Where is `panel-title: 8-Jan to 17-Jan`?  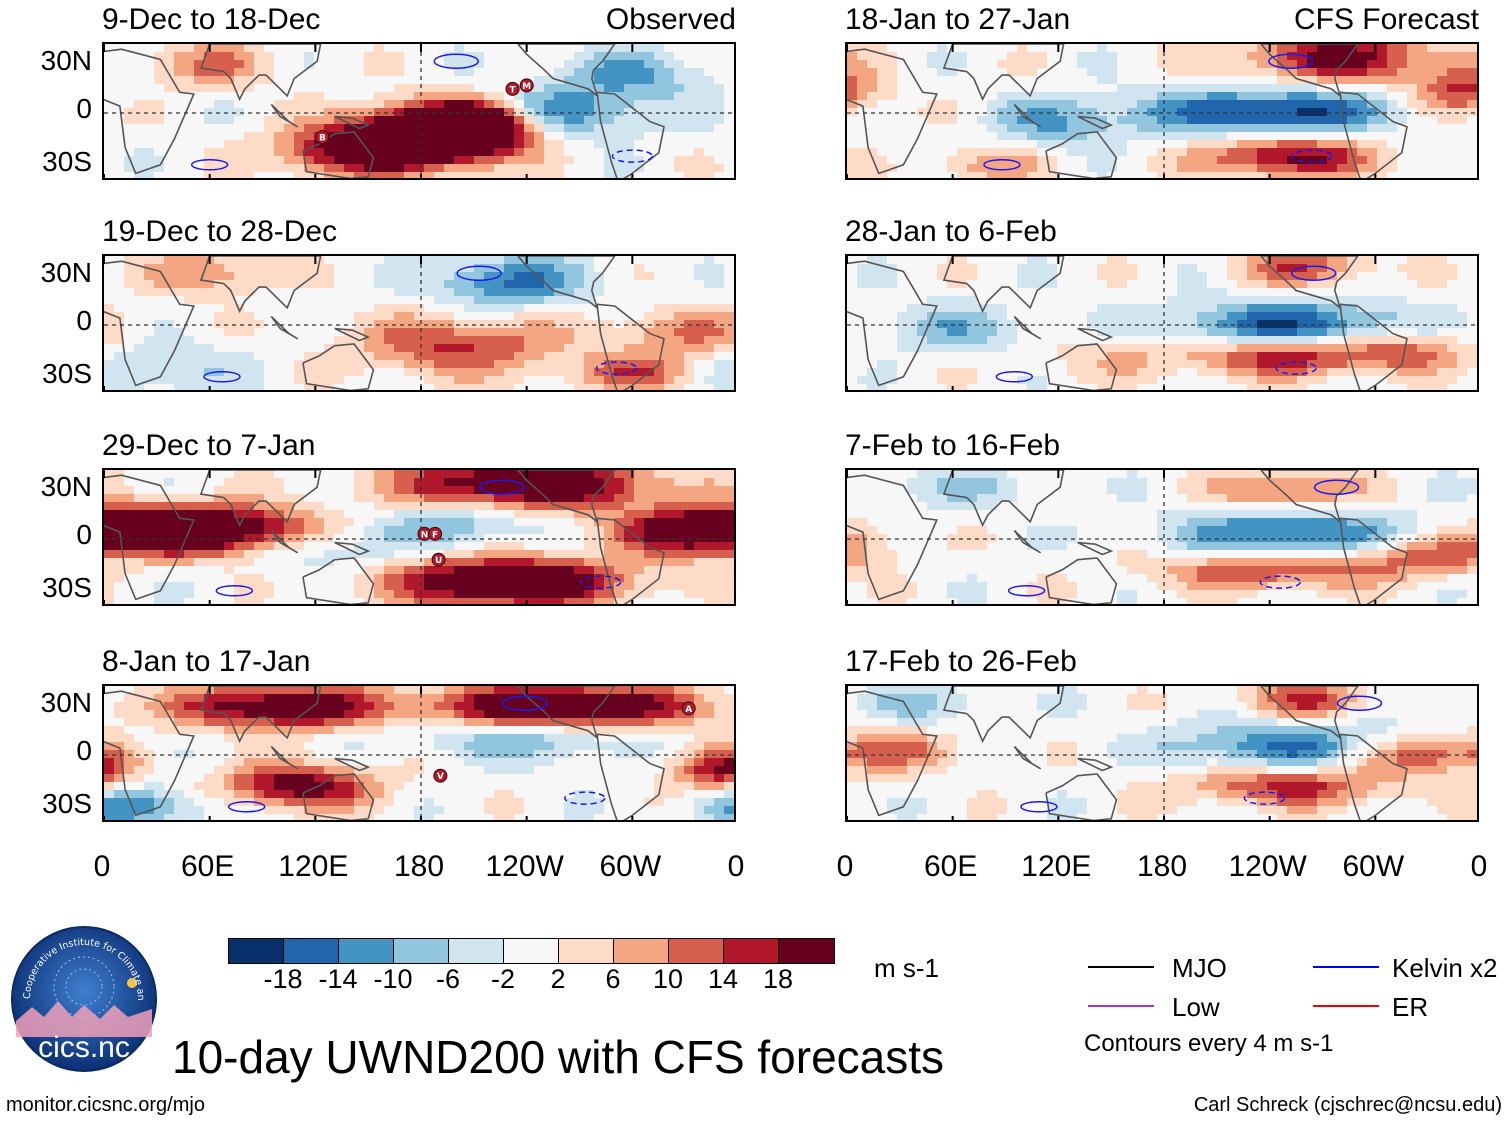
panel-title: 8-Jan to 17-Jan is located at coordinates (206, 661).